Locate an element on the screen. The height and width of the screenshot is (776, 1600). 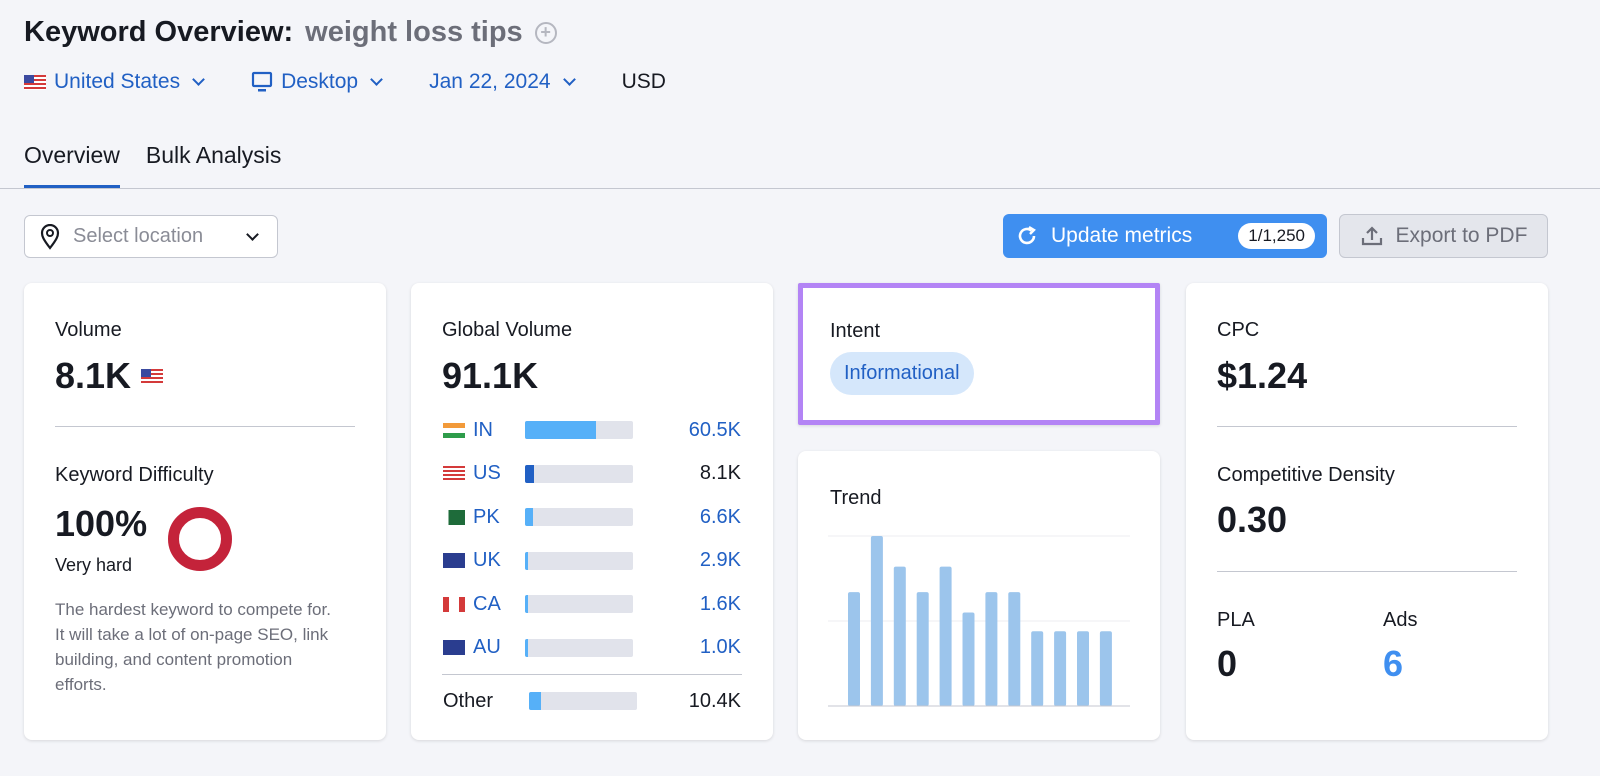
export-label: Export to PDF is located at coordinates (1461, 235).